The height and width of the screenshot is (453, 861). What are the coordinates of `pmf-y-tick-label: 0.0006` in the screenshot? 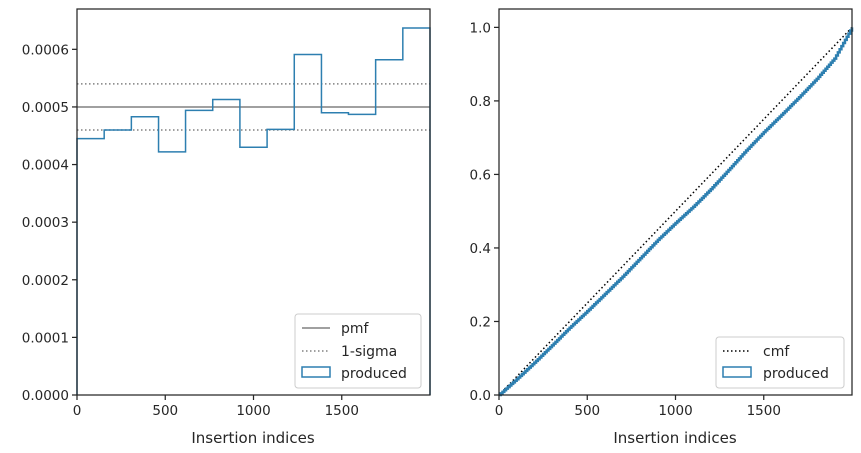 It's located at (45, 50).